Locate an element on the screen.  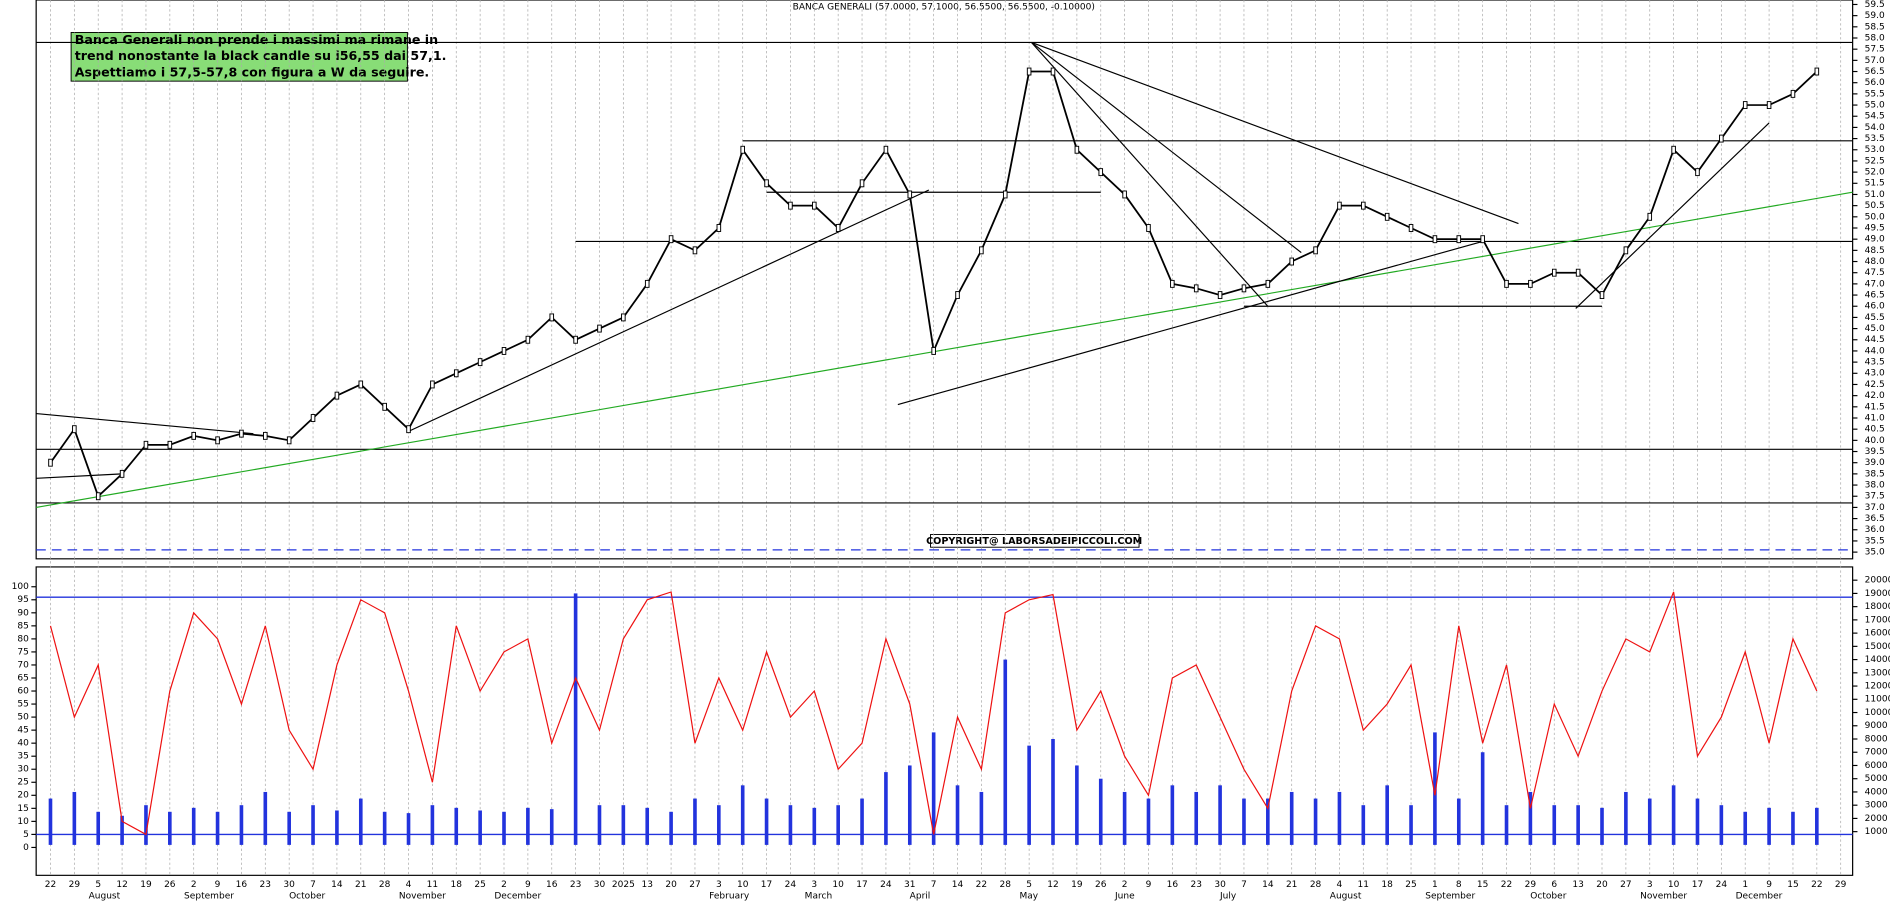
y-tick-label: 56.0 is located at coordinates (1875, 83).